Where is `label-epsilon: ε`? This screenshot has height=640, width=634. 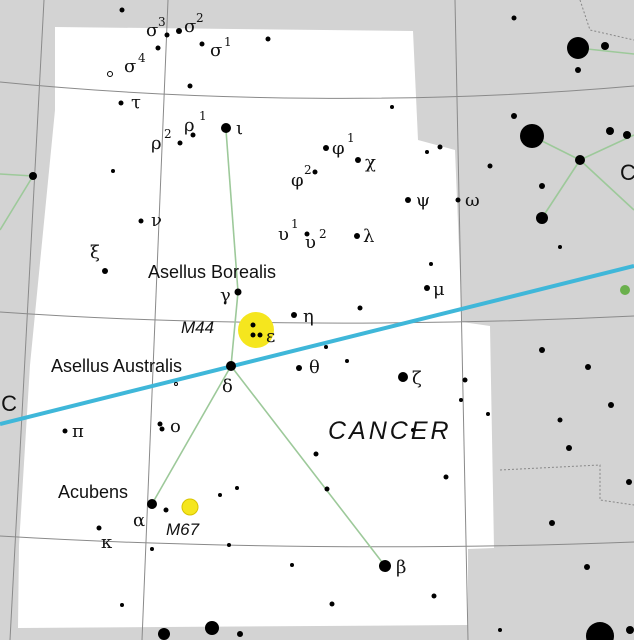 label-epsilon: ε is located at coordinates (270, 336).